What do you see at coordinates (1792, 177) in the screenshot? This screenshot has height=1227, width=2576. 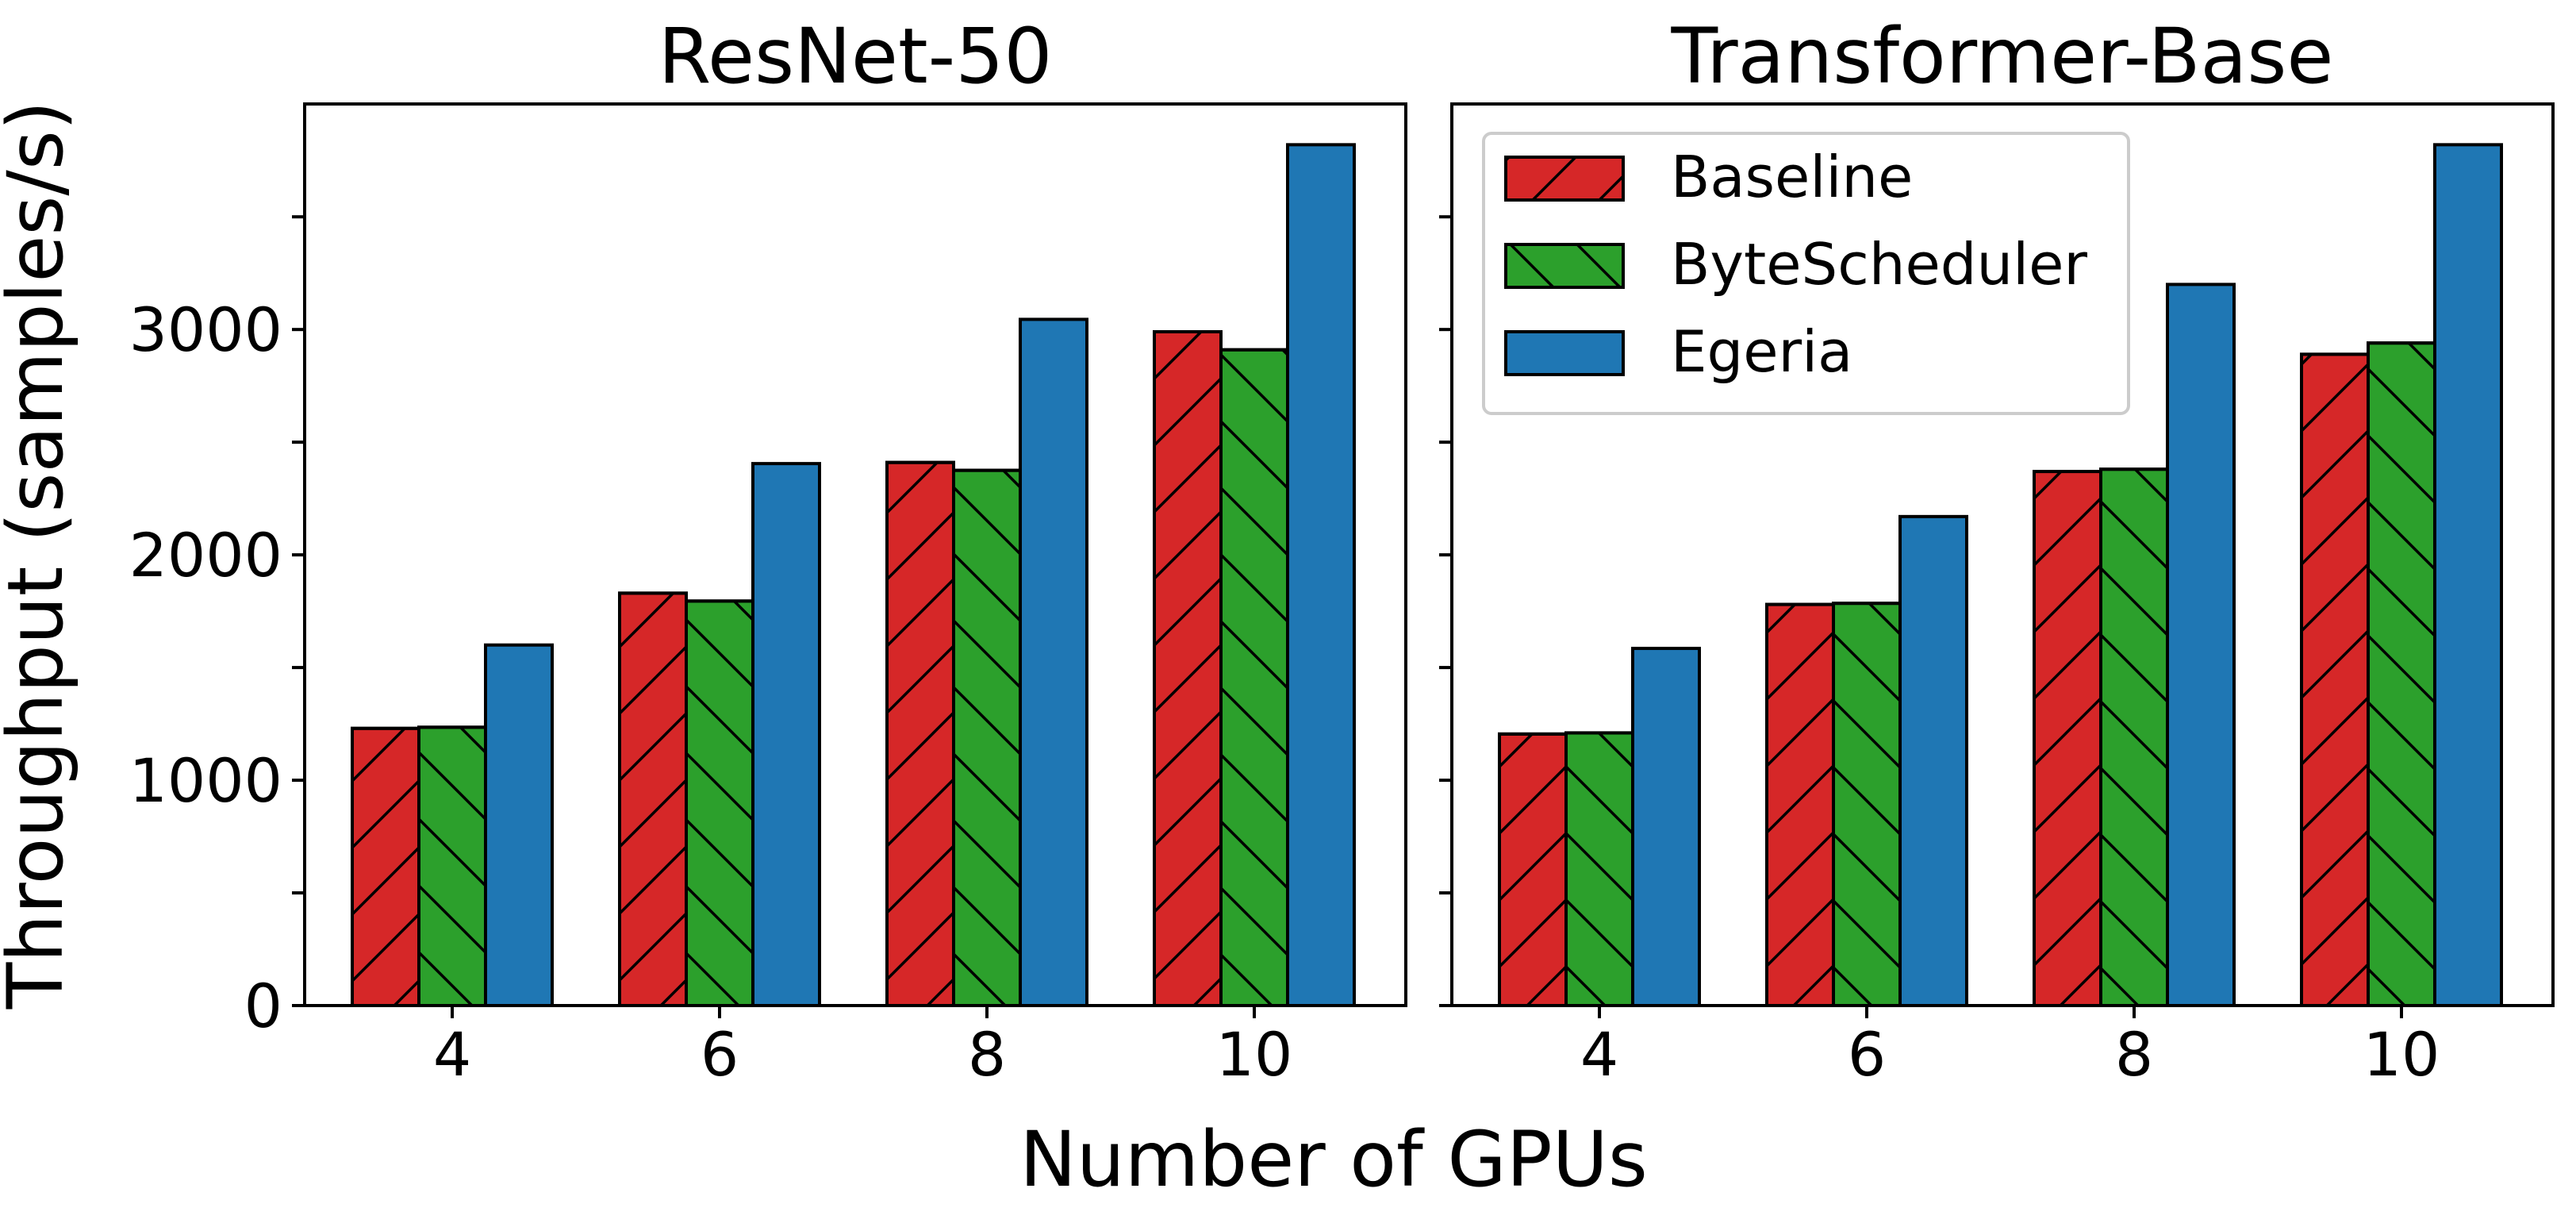 I see `legend-label: Baseline` at bounding box center [1792, 177].